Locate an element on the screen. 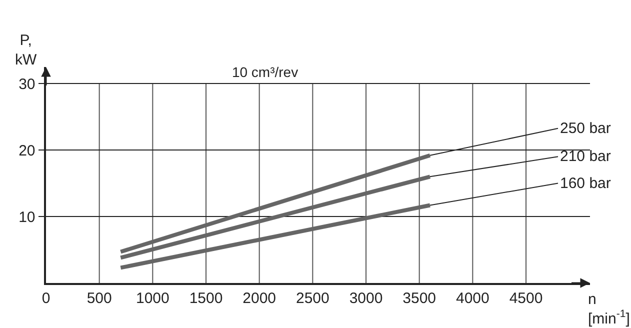 Image resolution: width=631 pixels, height=328 pixels. text: 210 bar is located at coordinates (585, 156).